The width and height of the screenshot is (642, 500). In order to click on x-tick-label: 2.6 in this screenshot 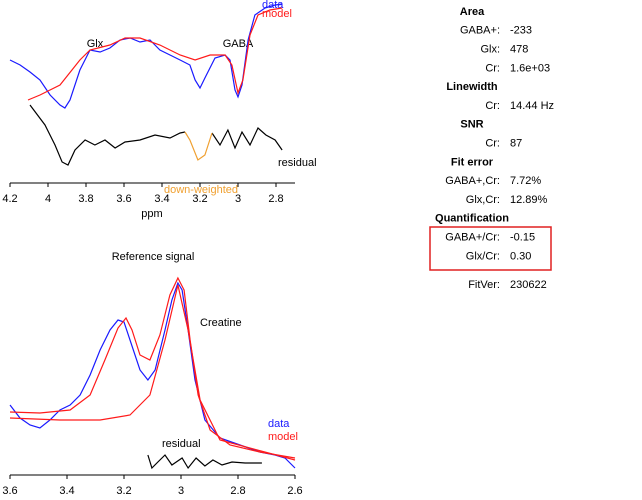, I will do `click(294, 491)`.